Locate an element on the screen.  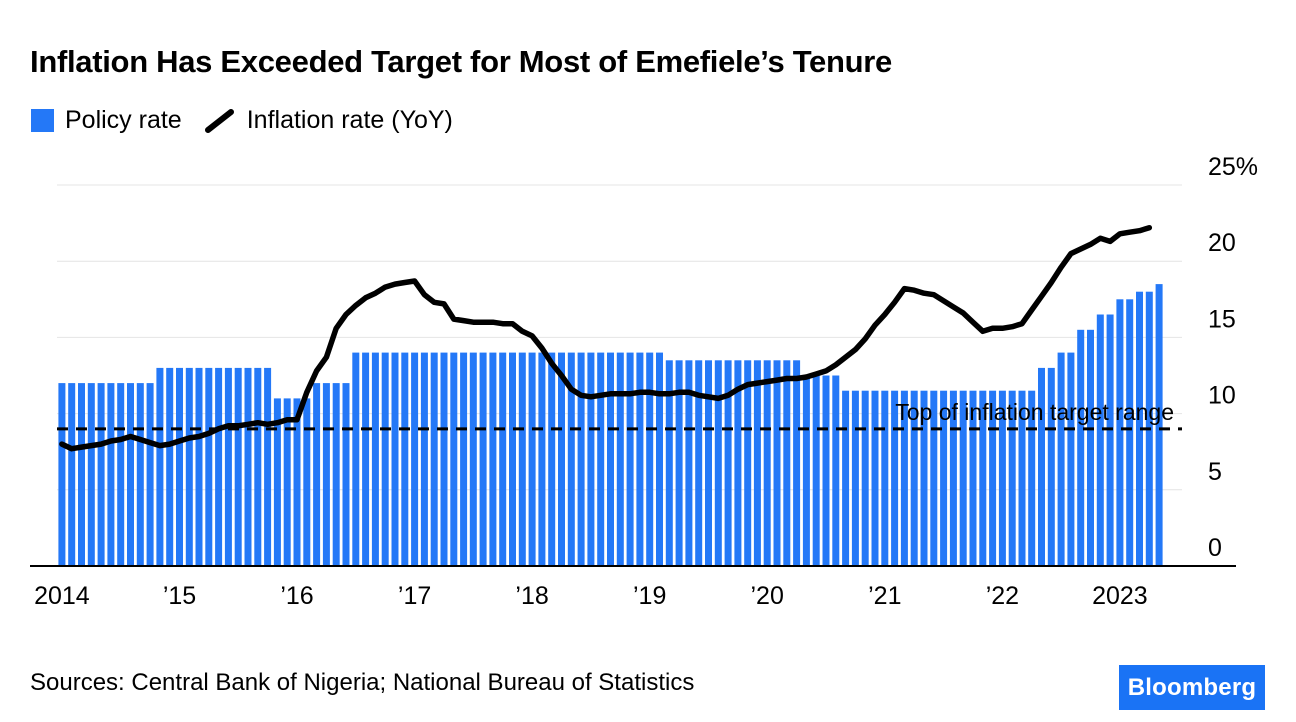
x-axis-label: 2023 is located at coordinates (1120, 596).